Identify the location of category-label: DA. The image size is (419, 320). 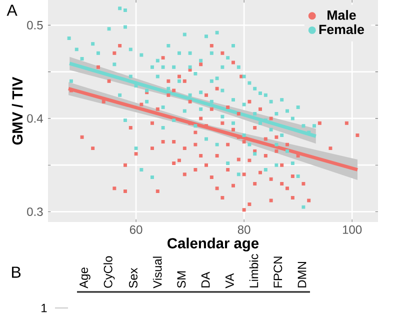
(205, 280).